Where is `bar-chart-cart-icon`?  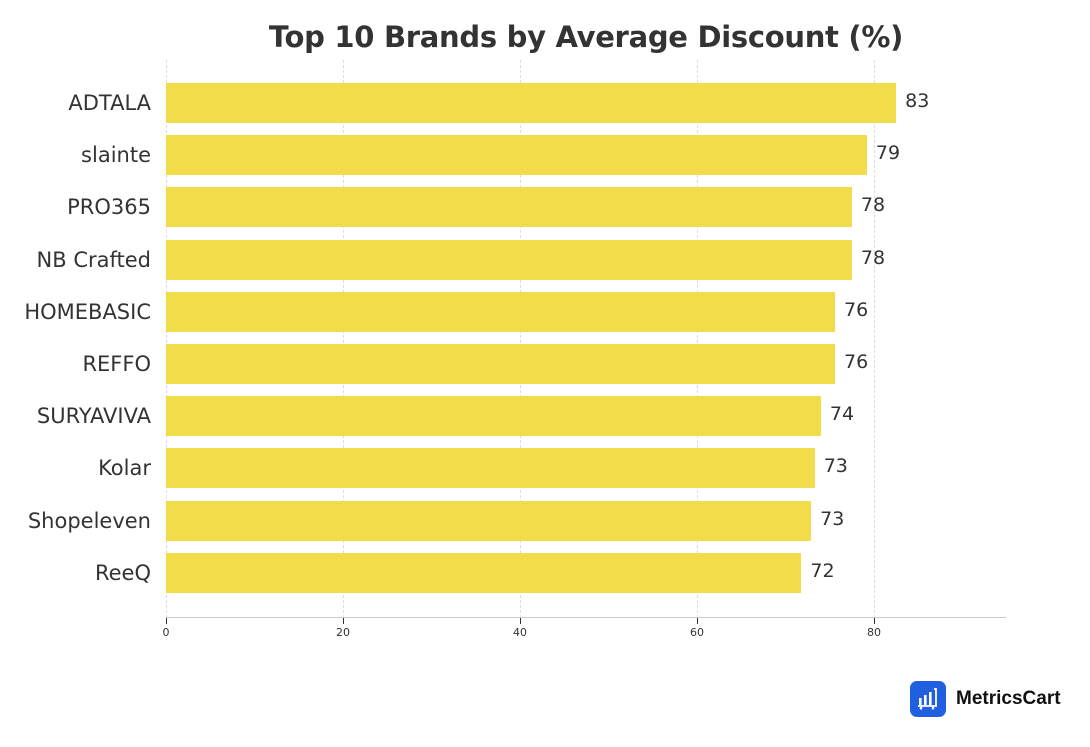 bar-chart-cart-icon is located at coordinates (928, 699).